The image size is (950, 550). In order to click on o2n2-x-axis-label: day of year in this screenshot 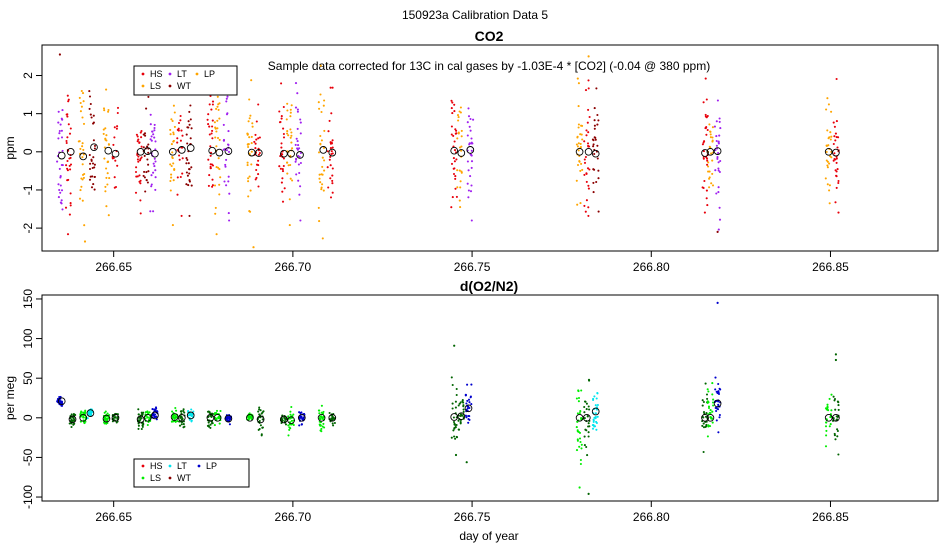, I will do `click(488, 536)`.